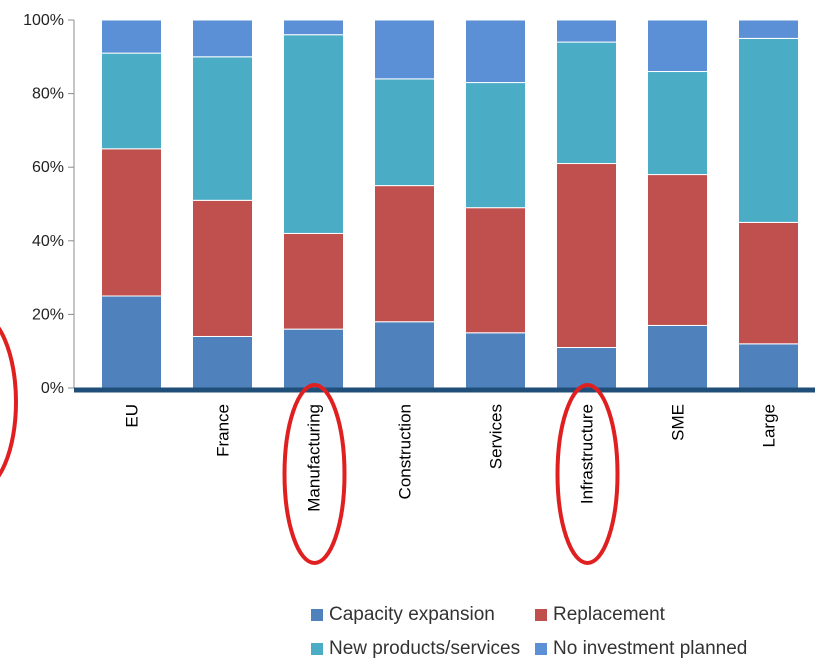 The height and width of the screenshot is (665, 817). Describe the element at coordinates (404, 49) in the screenshot. I see `bar-construction-no-investment-planned` at that location.